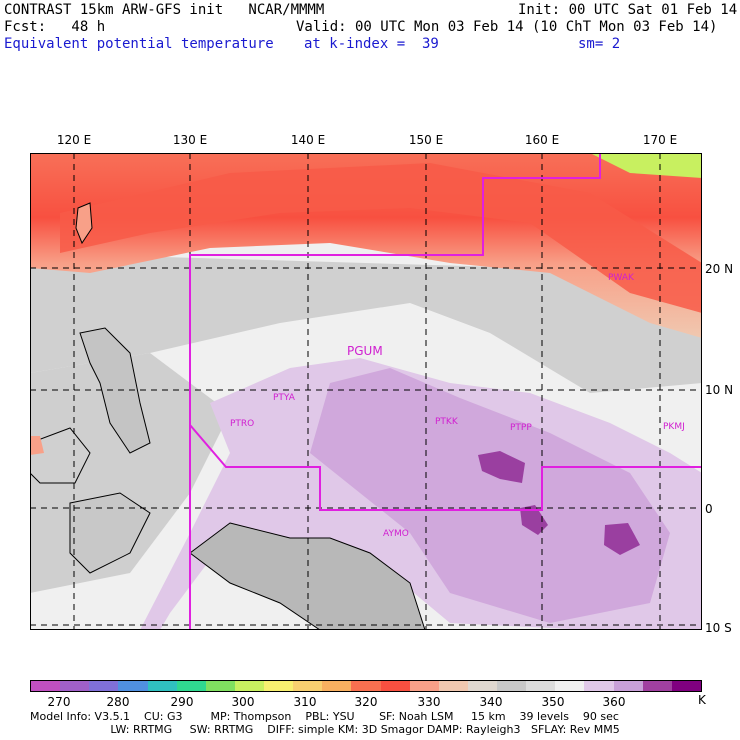 Image resolution: width=740 pixels, height=740 pixels. Describe the element at coordinates (55, 27) in the screenshot. I see `header-forecast-hour: Fcst: 48 h` at that location.